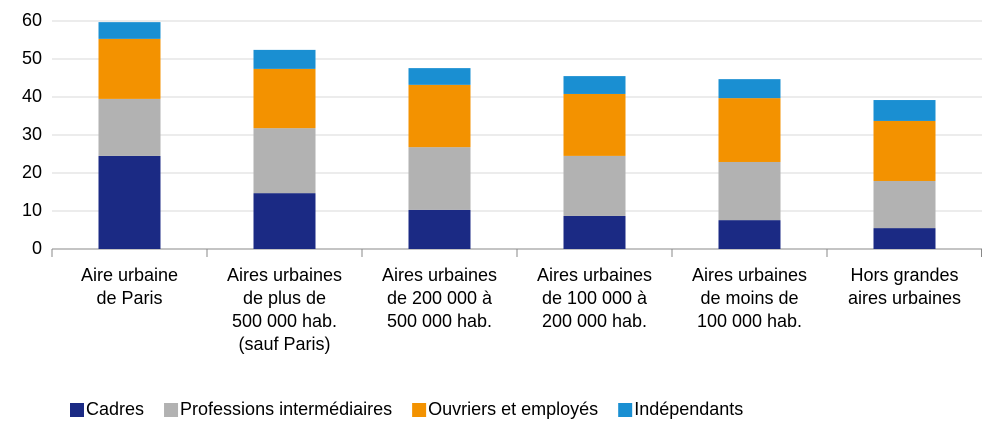  I want to click on legend-label: Cadres, so click(115, 409).